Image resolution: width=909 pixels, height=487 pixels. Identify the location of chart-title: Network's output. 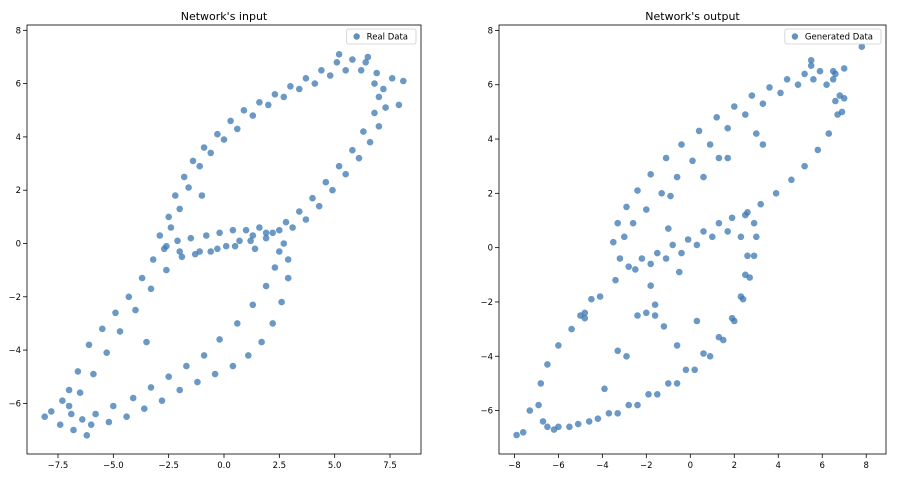
(692, 16).